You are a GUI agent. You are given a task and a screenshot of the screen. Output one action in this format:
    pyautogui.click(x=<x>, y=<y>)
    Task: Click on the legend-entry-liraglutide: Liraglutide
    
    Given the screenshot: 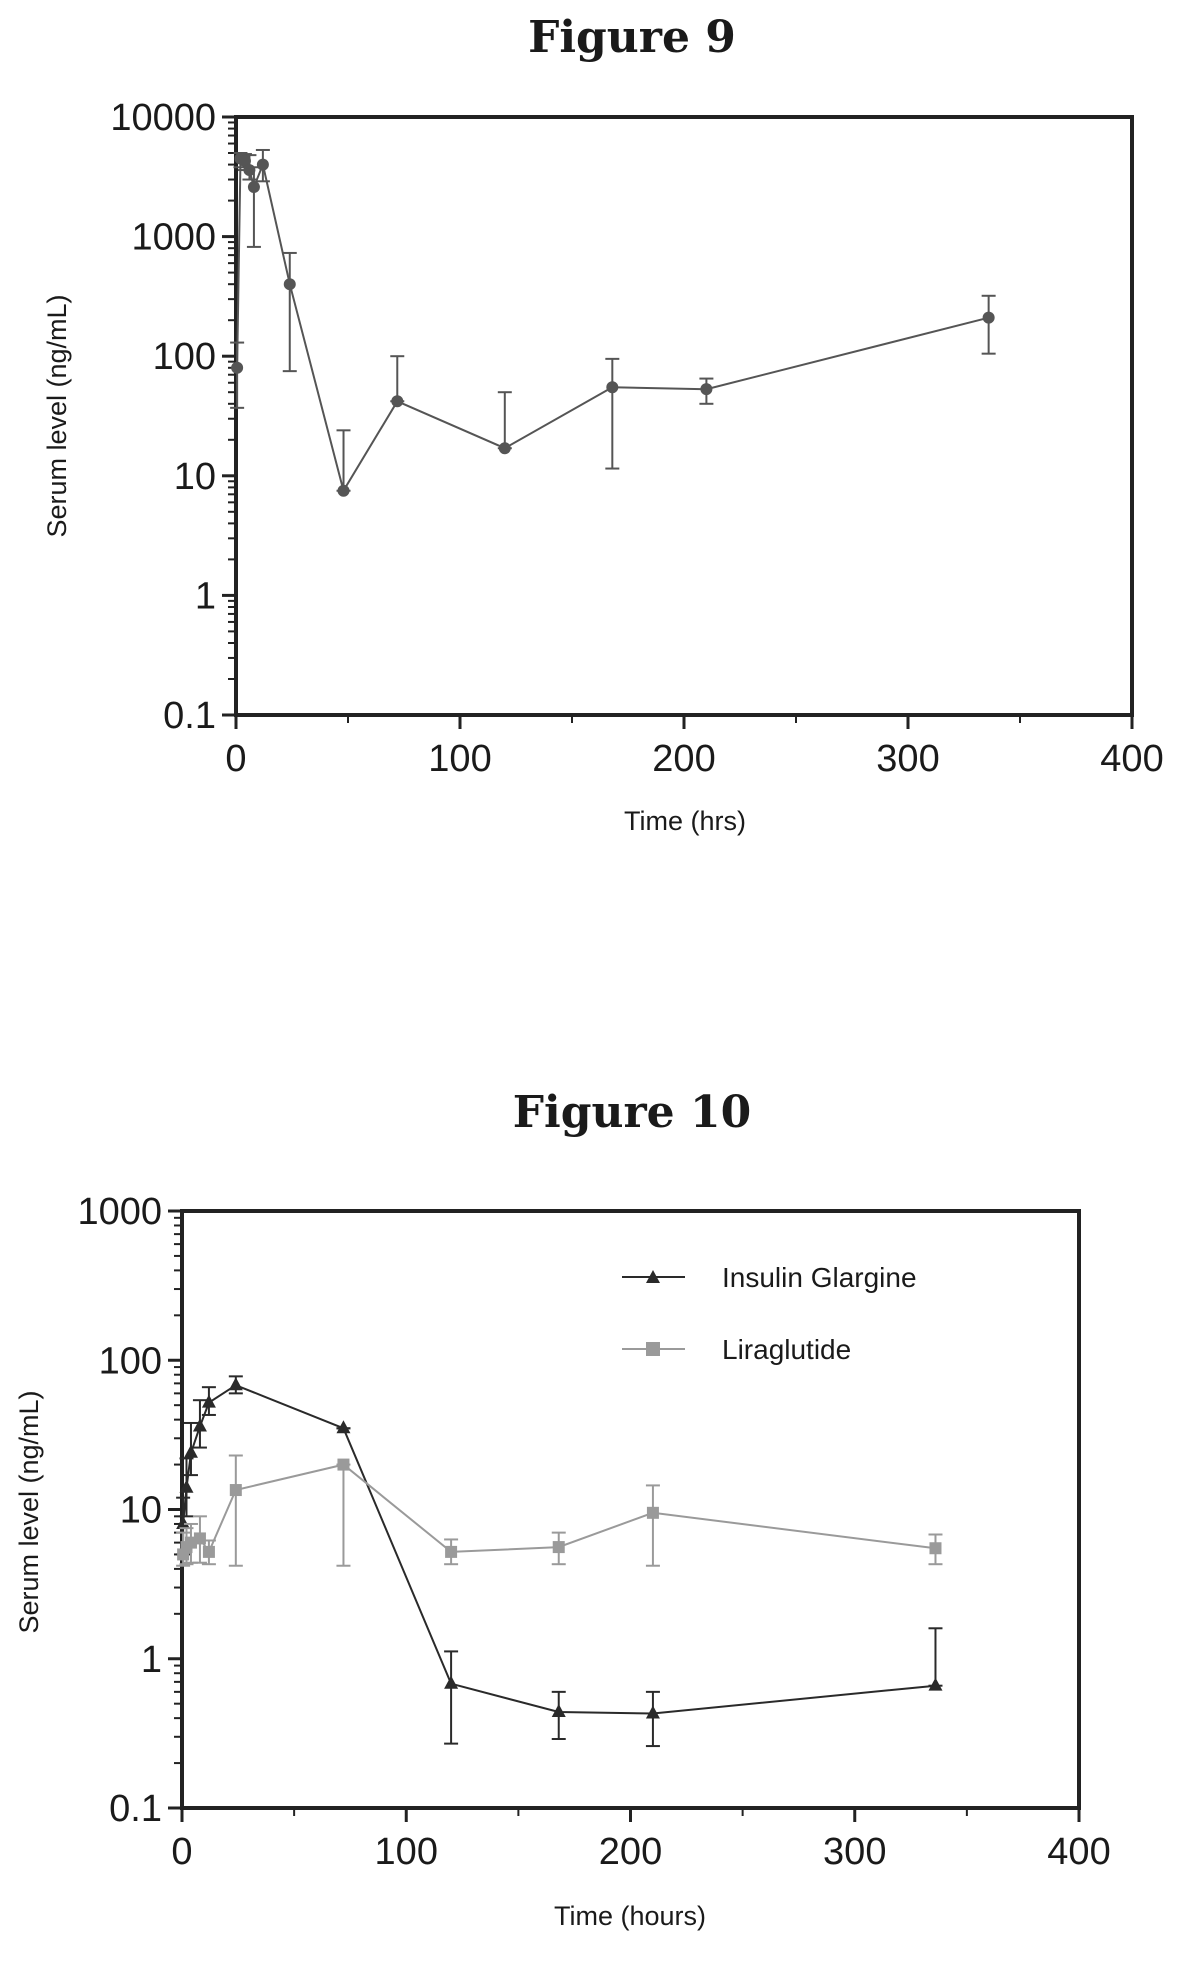 What is the action you would take?
    pyautogui.click(x=786, y=1349)
    